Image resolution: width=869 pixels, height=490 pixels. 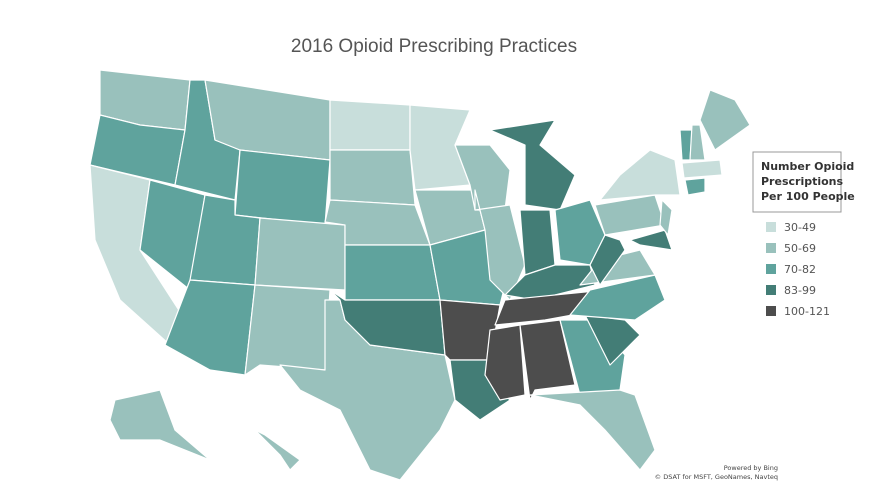 I want to click on attribution: Powered by Bing, so click(x=751, y=468).